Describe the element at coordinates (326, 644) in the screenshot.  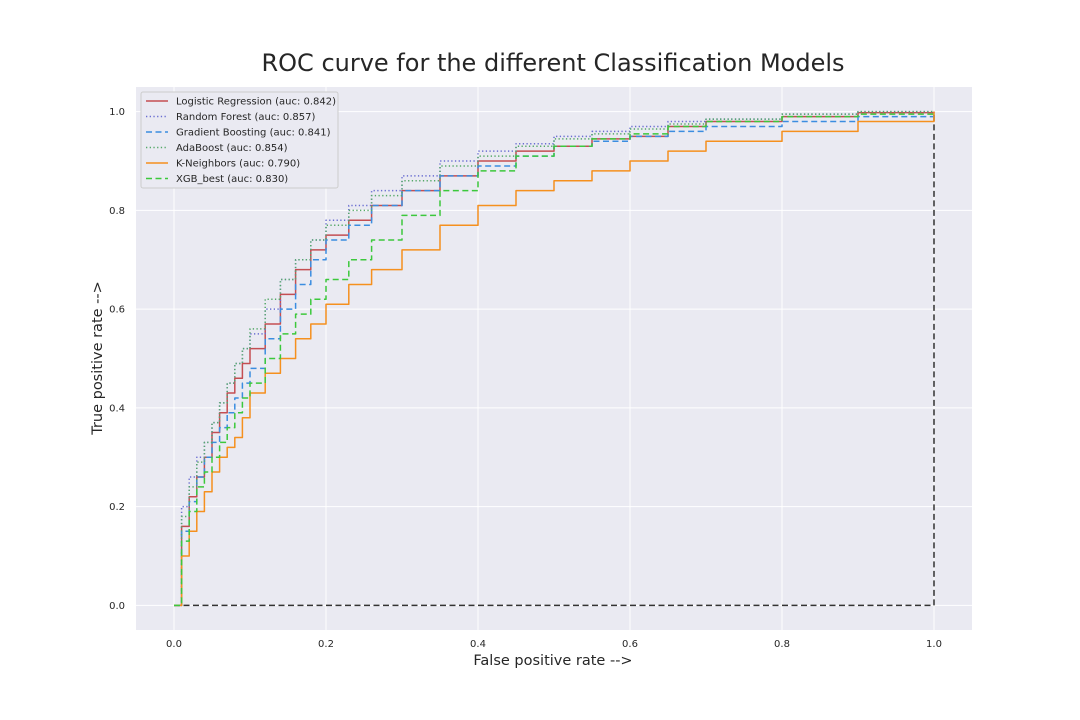
I see `x-tick-label: 0.2` at that location.